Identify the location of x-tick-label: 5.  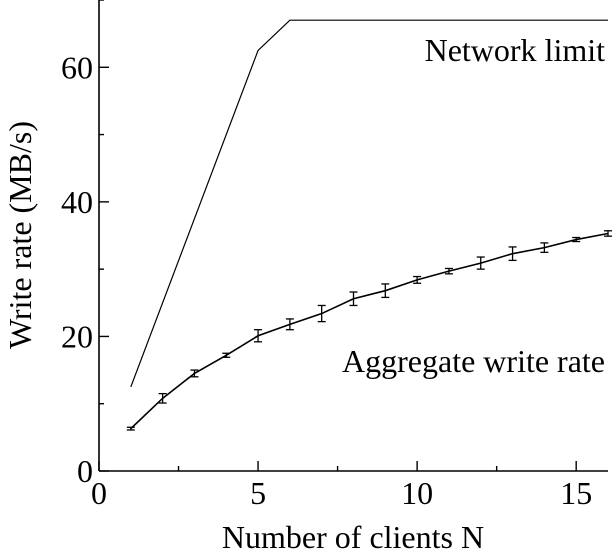
(258, 493).